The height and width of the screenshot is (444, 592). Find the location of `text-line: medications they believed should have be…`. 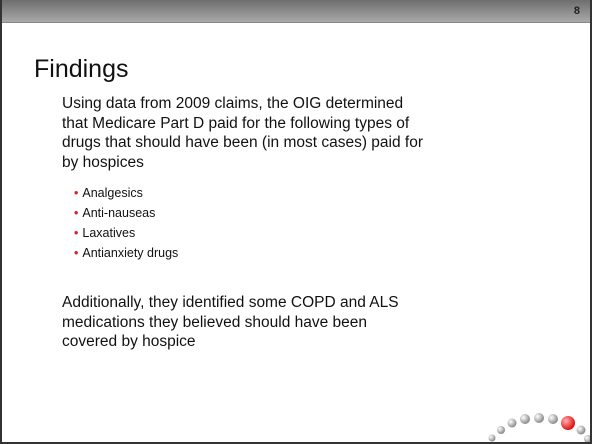

text-line: medications they believed should have be… is located at coordinates (215, 322).